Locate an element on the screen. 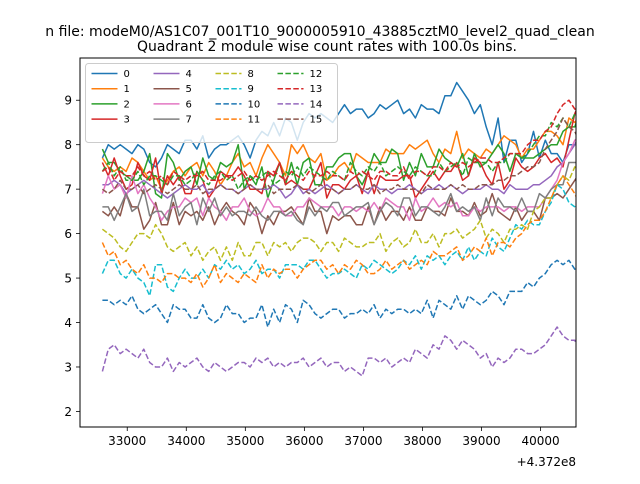 This screenshot has height=484, width=640. legend-label-11: 11 is located at coordinates (254, 120).